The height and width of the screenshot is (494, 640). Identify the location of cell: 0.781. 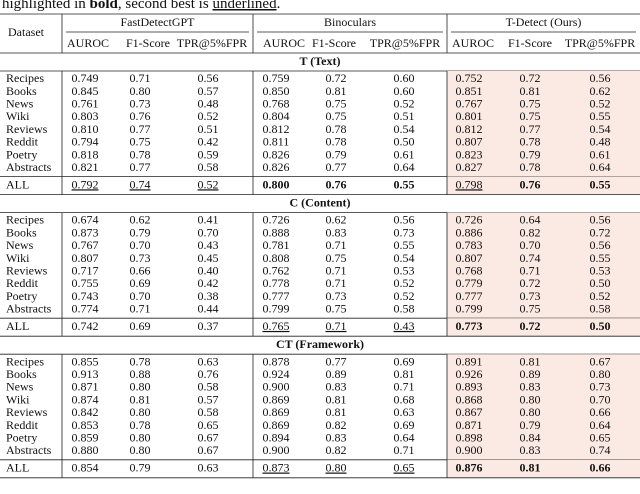
(276, 245).